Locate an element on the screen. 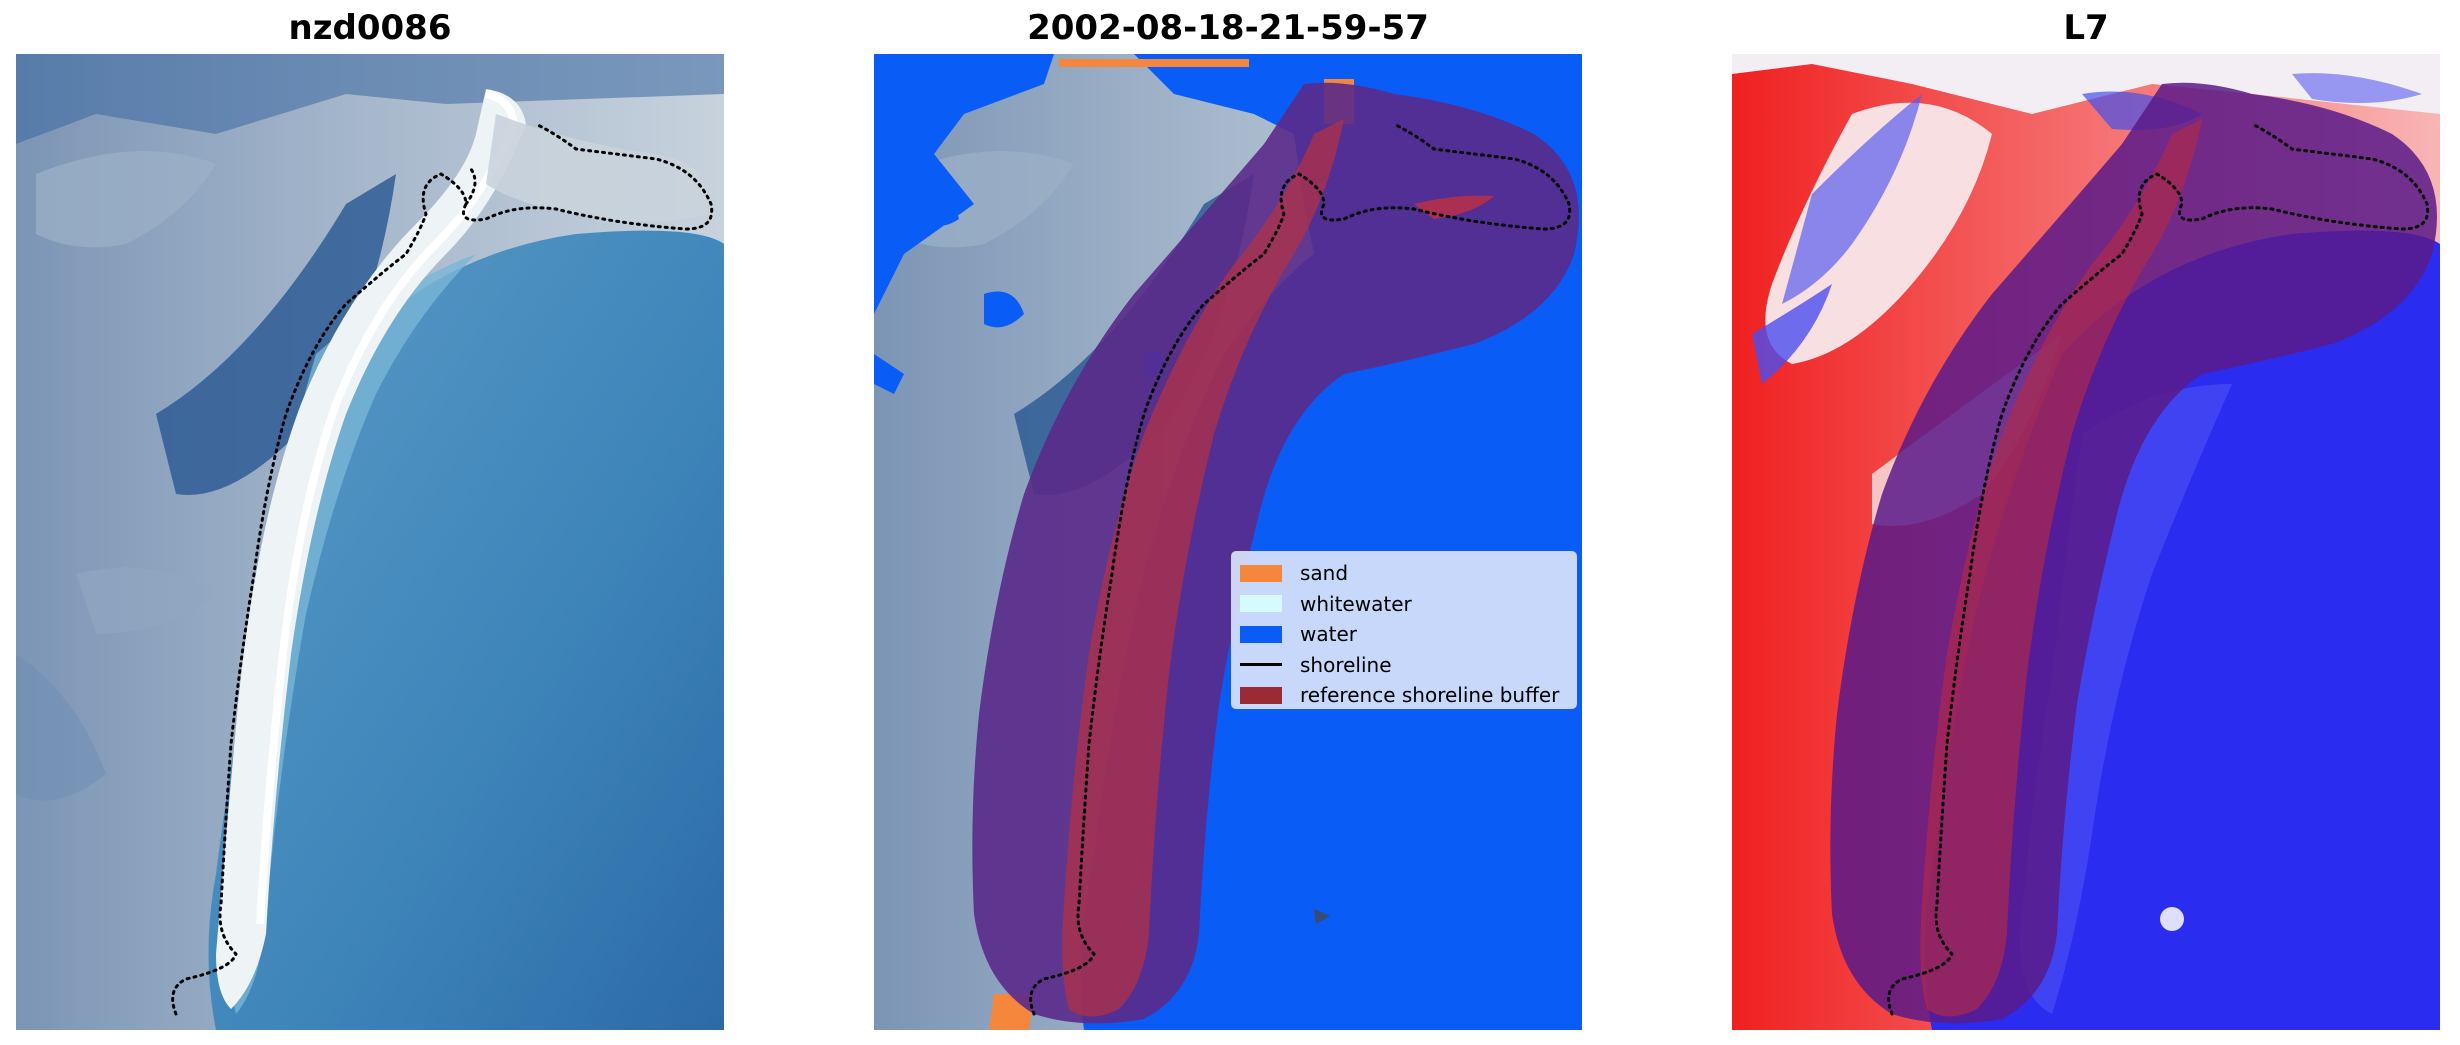  legend-swatch-water is located at coordinates (1261, 634).